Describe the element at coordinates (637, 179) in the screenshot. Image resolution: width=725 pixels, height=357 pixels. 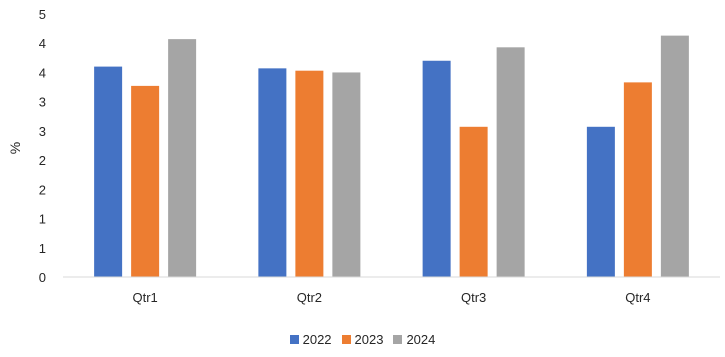
I see `bar-2023-qtr4` at that location.